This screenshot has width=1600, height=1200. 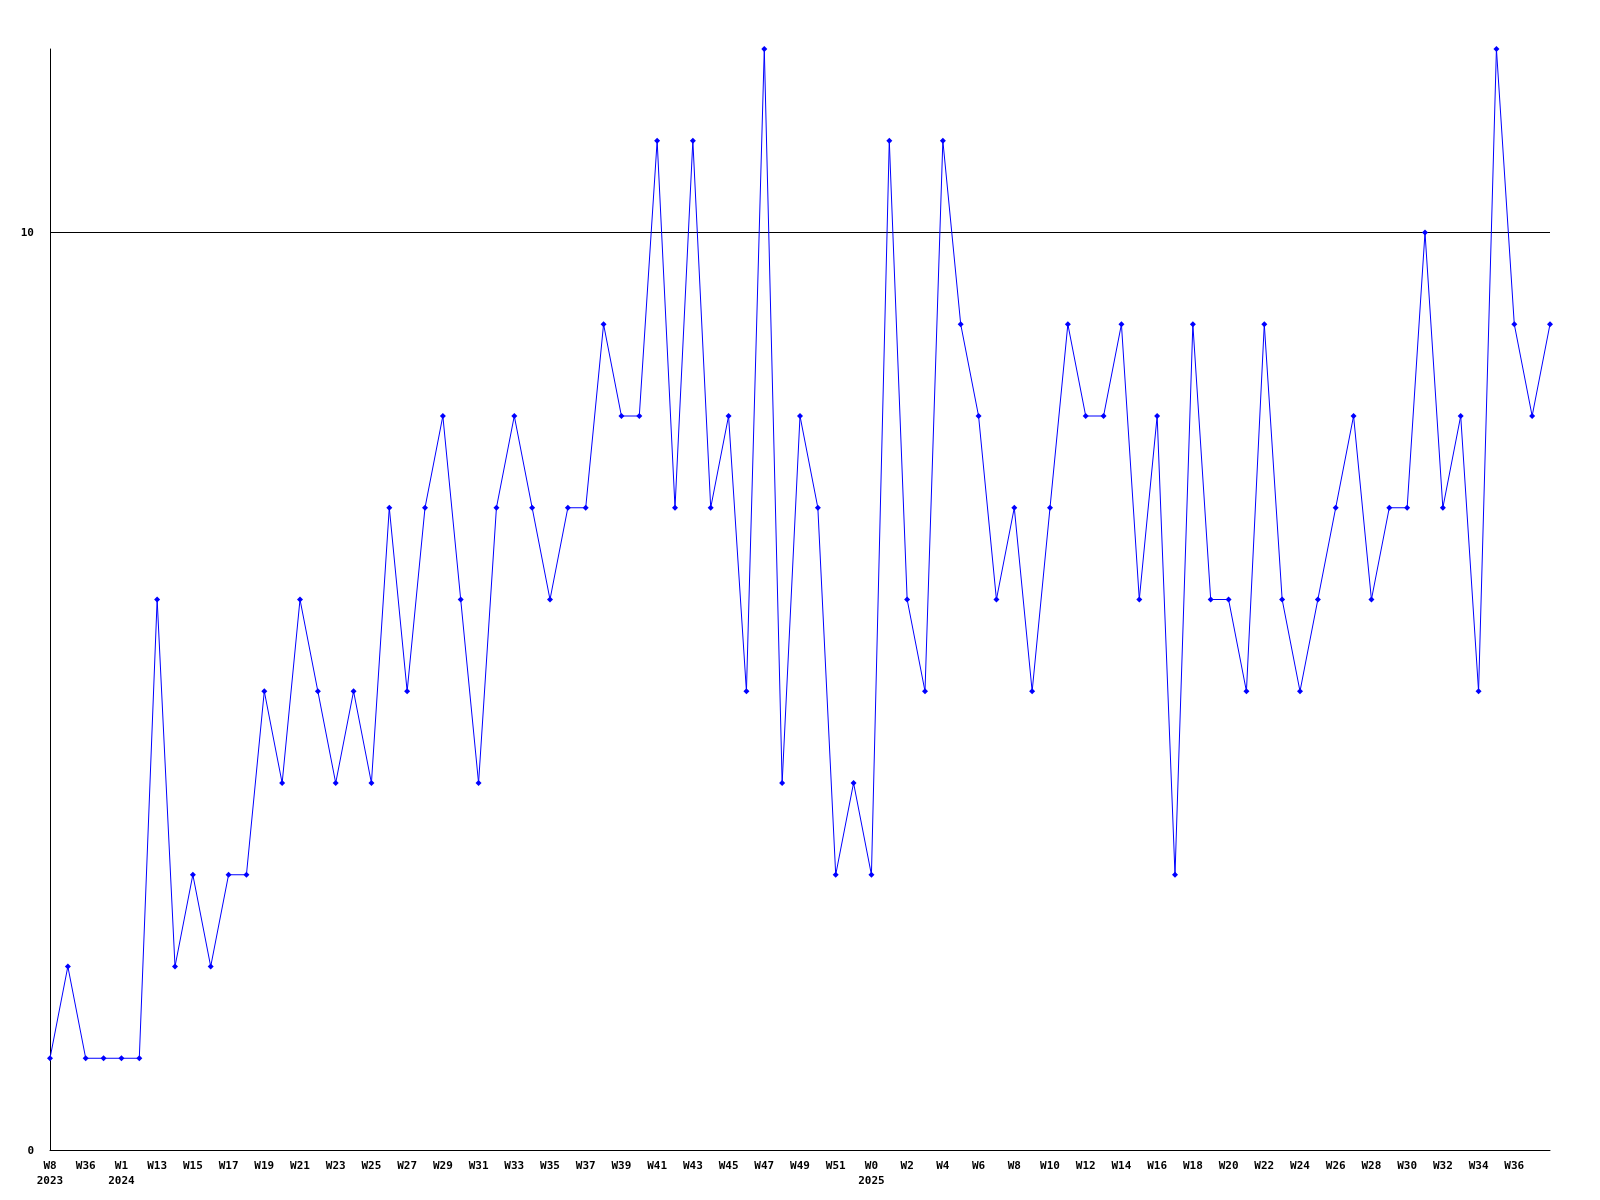 I want to click on x-tick-label: W29, so click(x=442, y=1165).